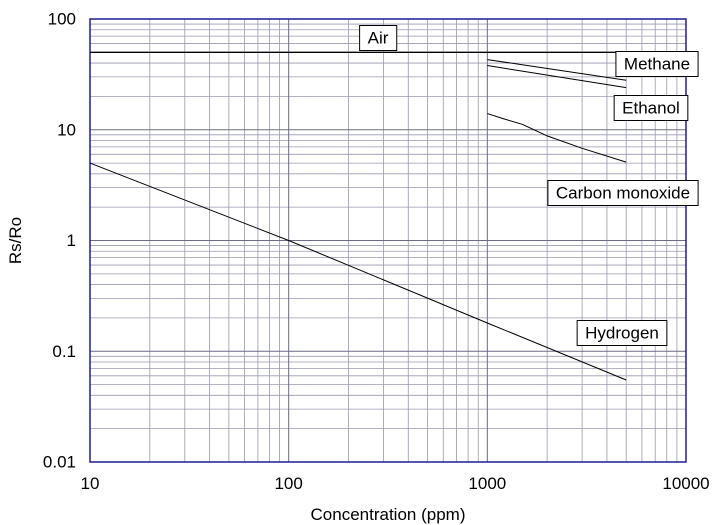  I want to click on hydrogen-label-text: Hydrogen, so click(622, 333).